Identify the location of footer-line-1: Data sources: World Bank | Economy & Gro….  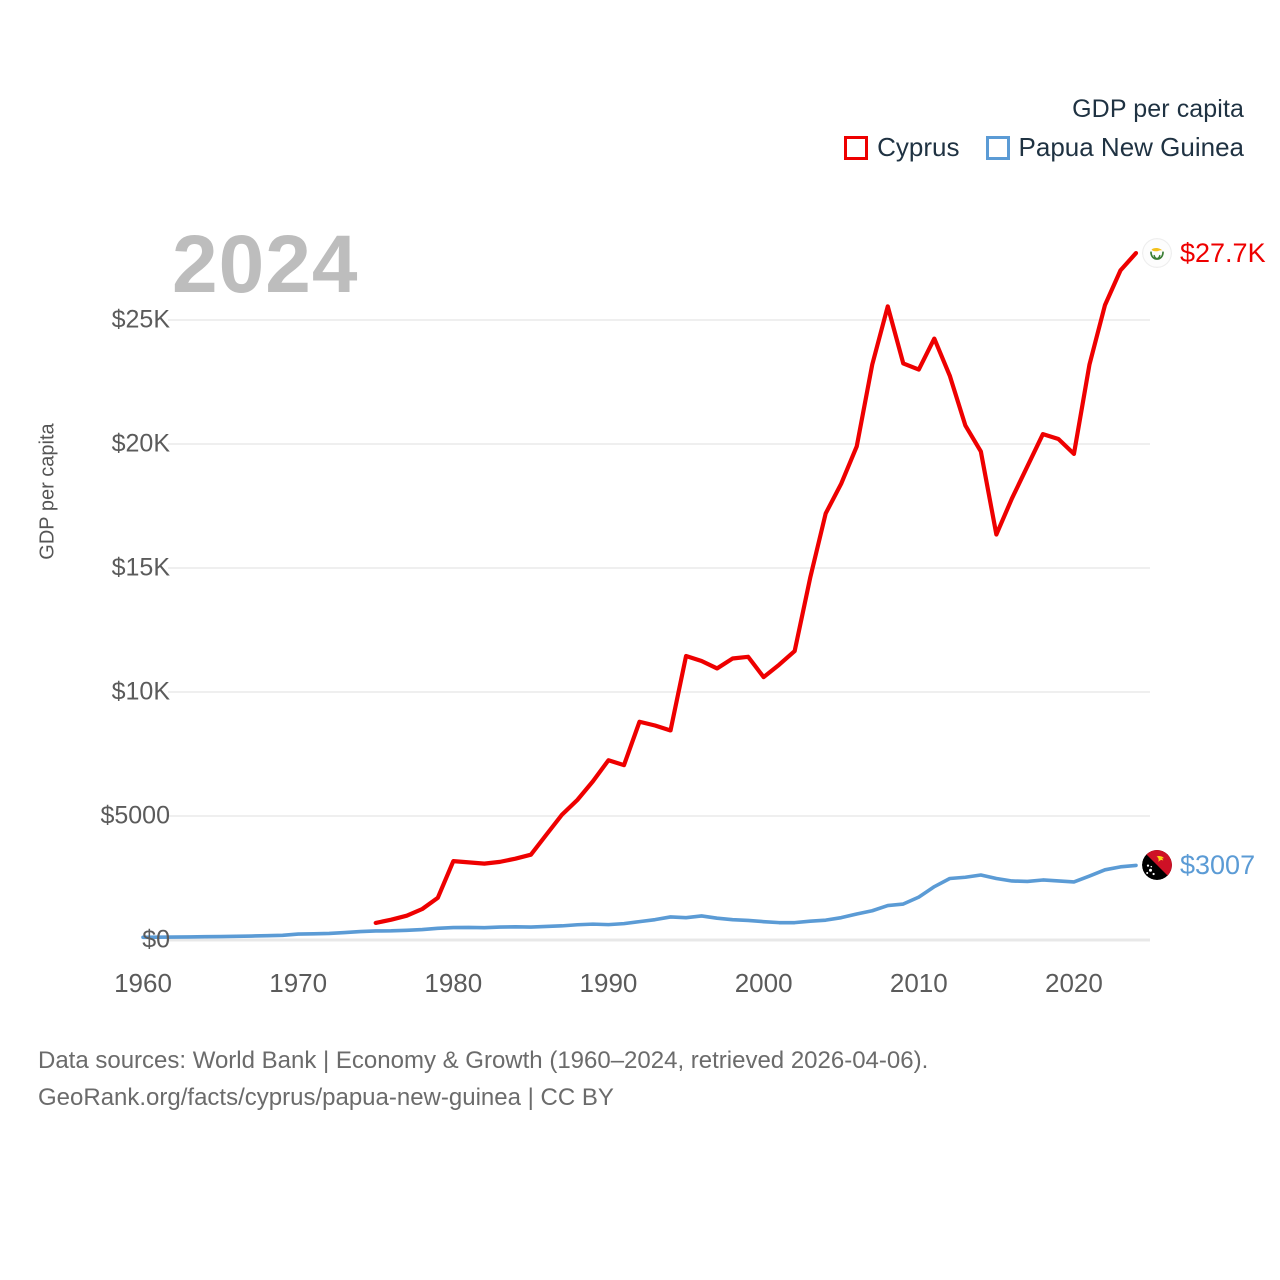
(483, 1060).